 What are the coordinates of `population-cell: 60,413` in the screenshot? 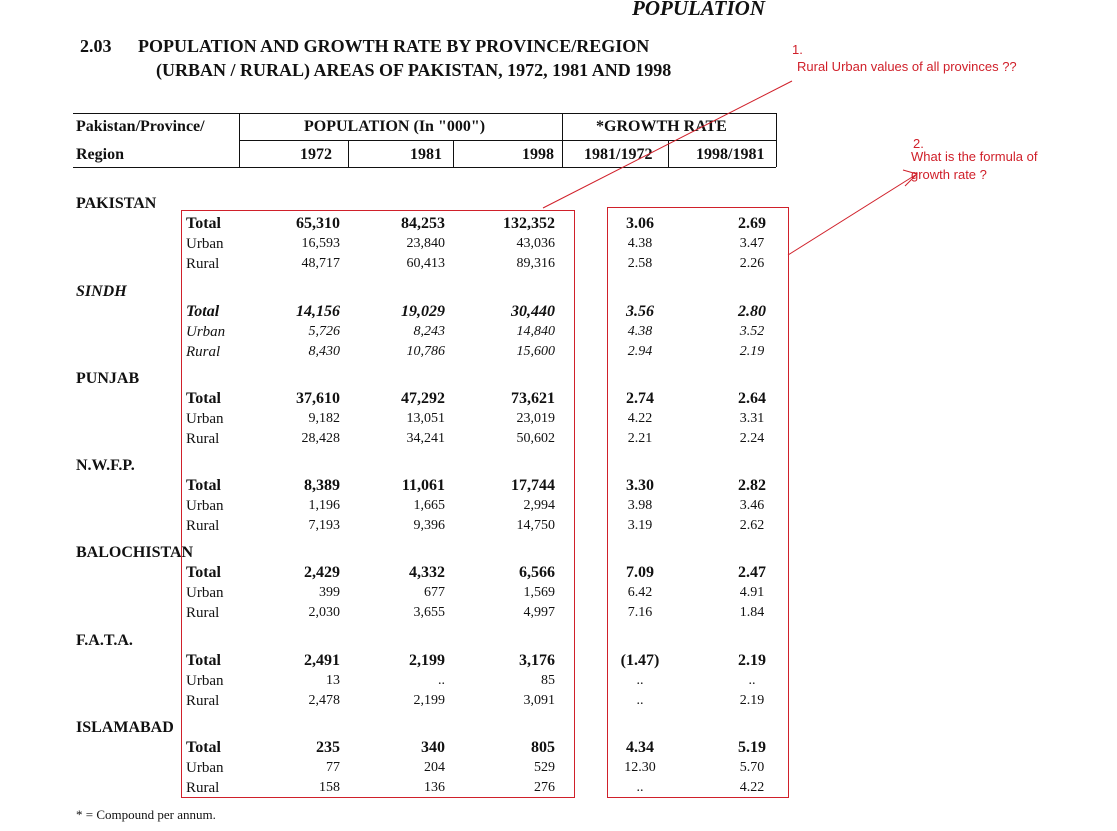 It's located at (426, 263).